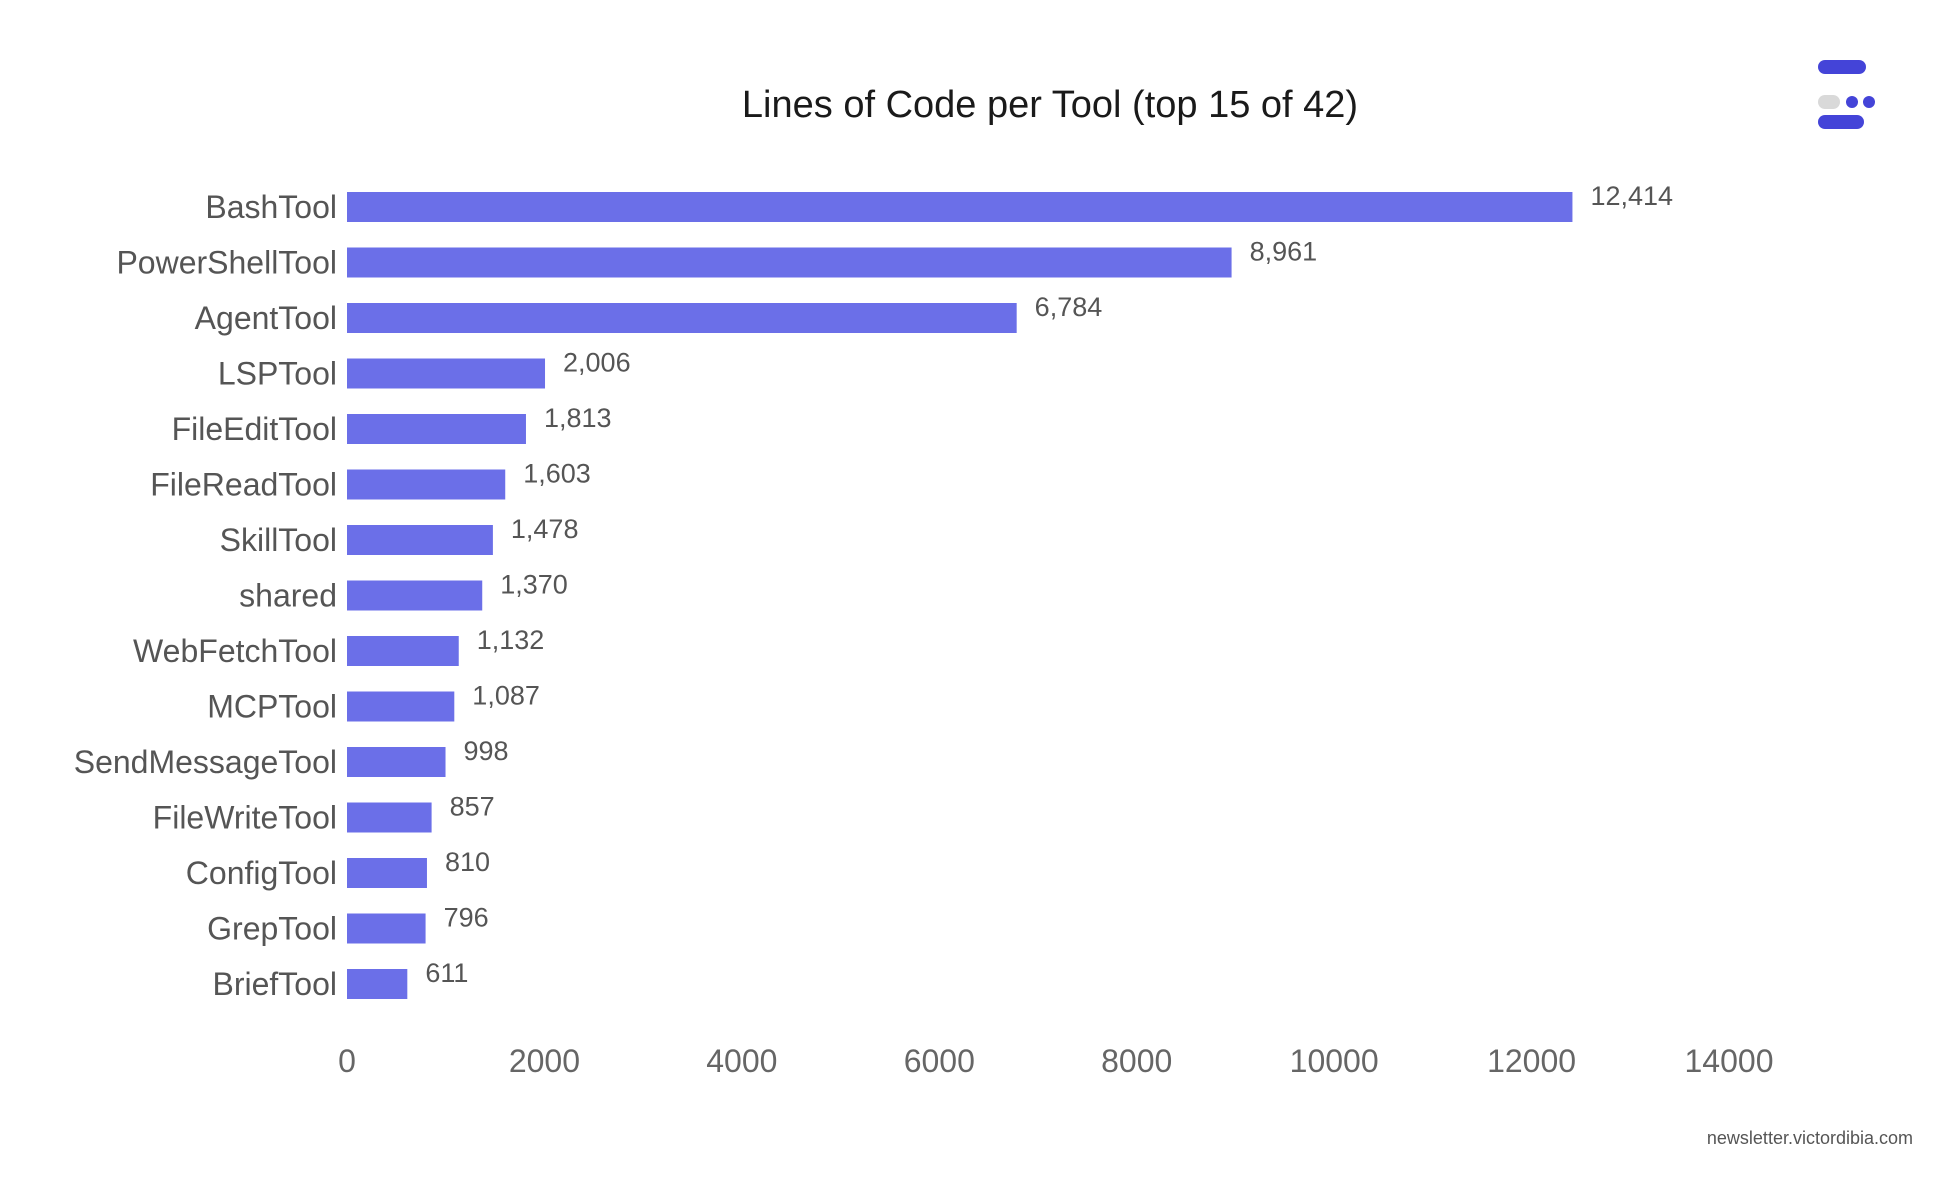  What do you see at coordinates (1334, 1061) in the screenshot?
I see `x-tick-label: 10000` at bounding box center [1334, 1061].